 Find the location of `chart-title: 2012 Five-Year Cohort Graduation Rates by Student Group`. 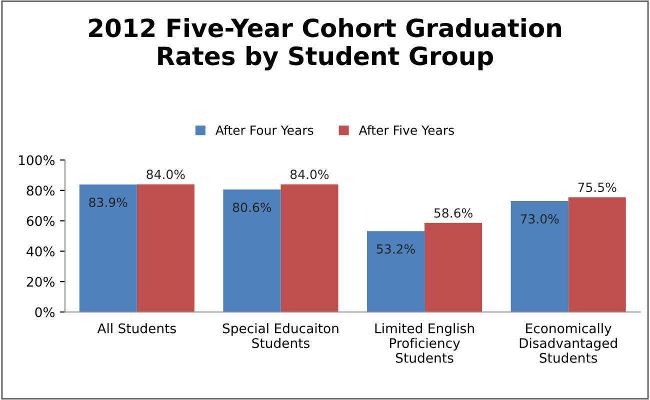

chart-title: 2012 Five-Year Cohort Graduation Rates by Student Group is located at coordinates (325, 44).